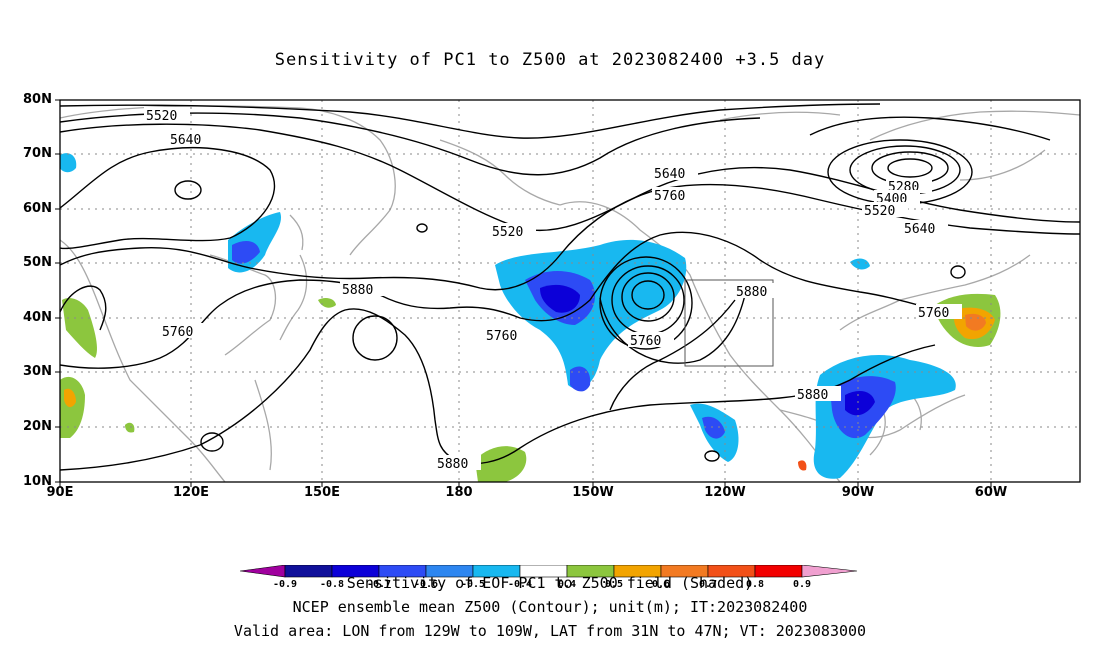  Describe the element at coordinates (708, 584) in the screenshot. I see `colorbar-tick-label: 0.7` at that location.